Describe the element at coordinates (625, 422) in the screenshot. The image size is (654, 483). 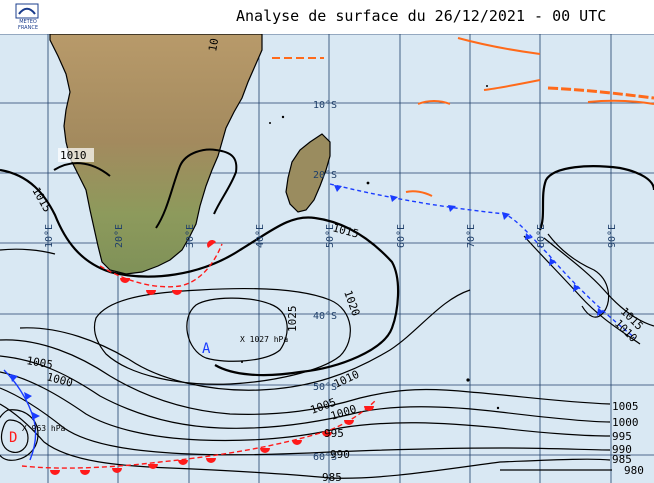
I see `isobar-label: 1000` at that location.